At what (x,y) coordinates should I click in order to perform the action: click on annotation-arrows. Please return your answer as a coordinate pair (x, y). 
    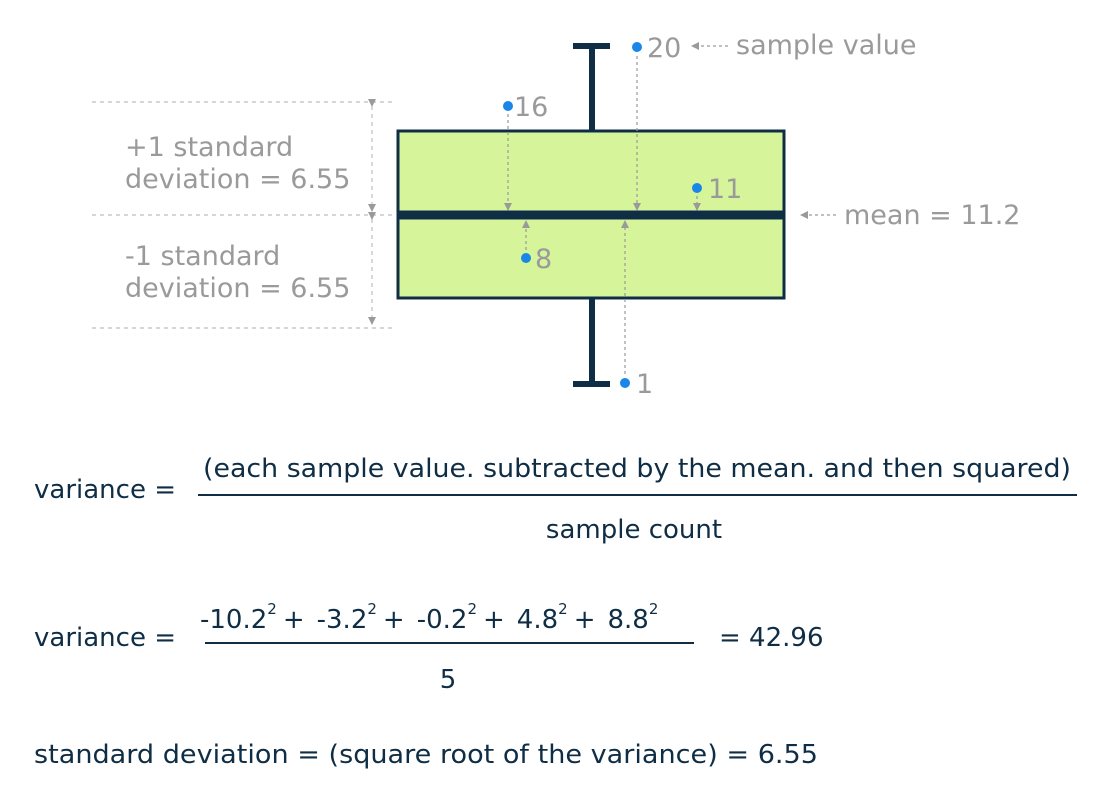
    Looking at the image, I should click on (763, 130).